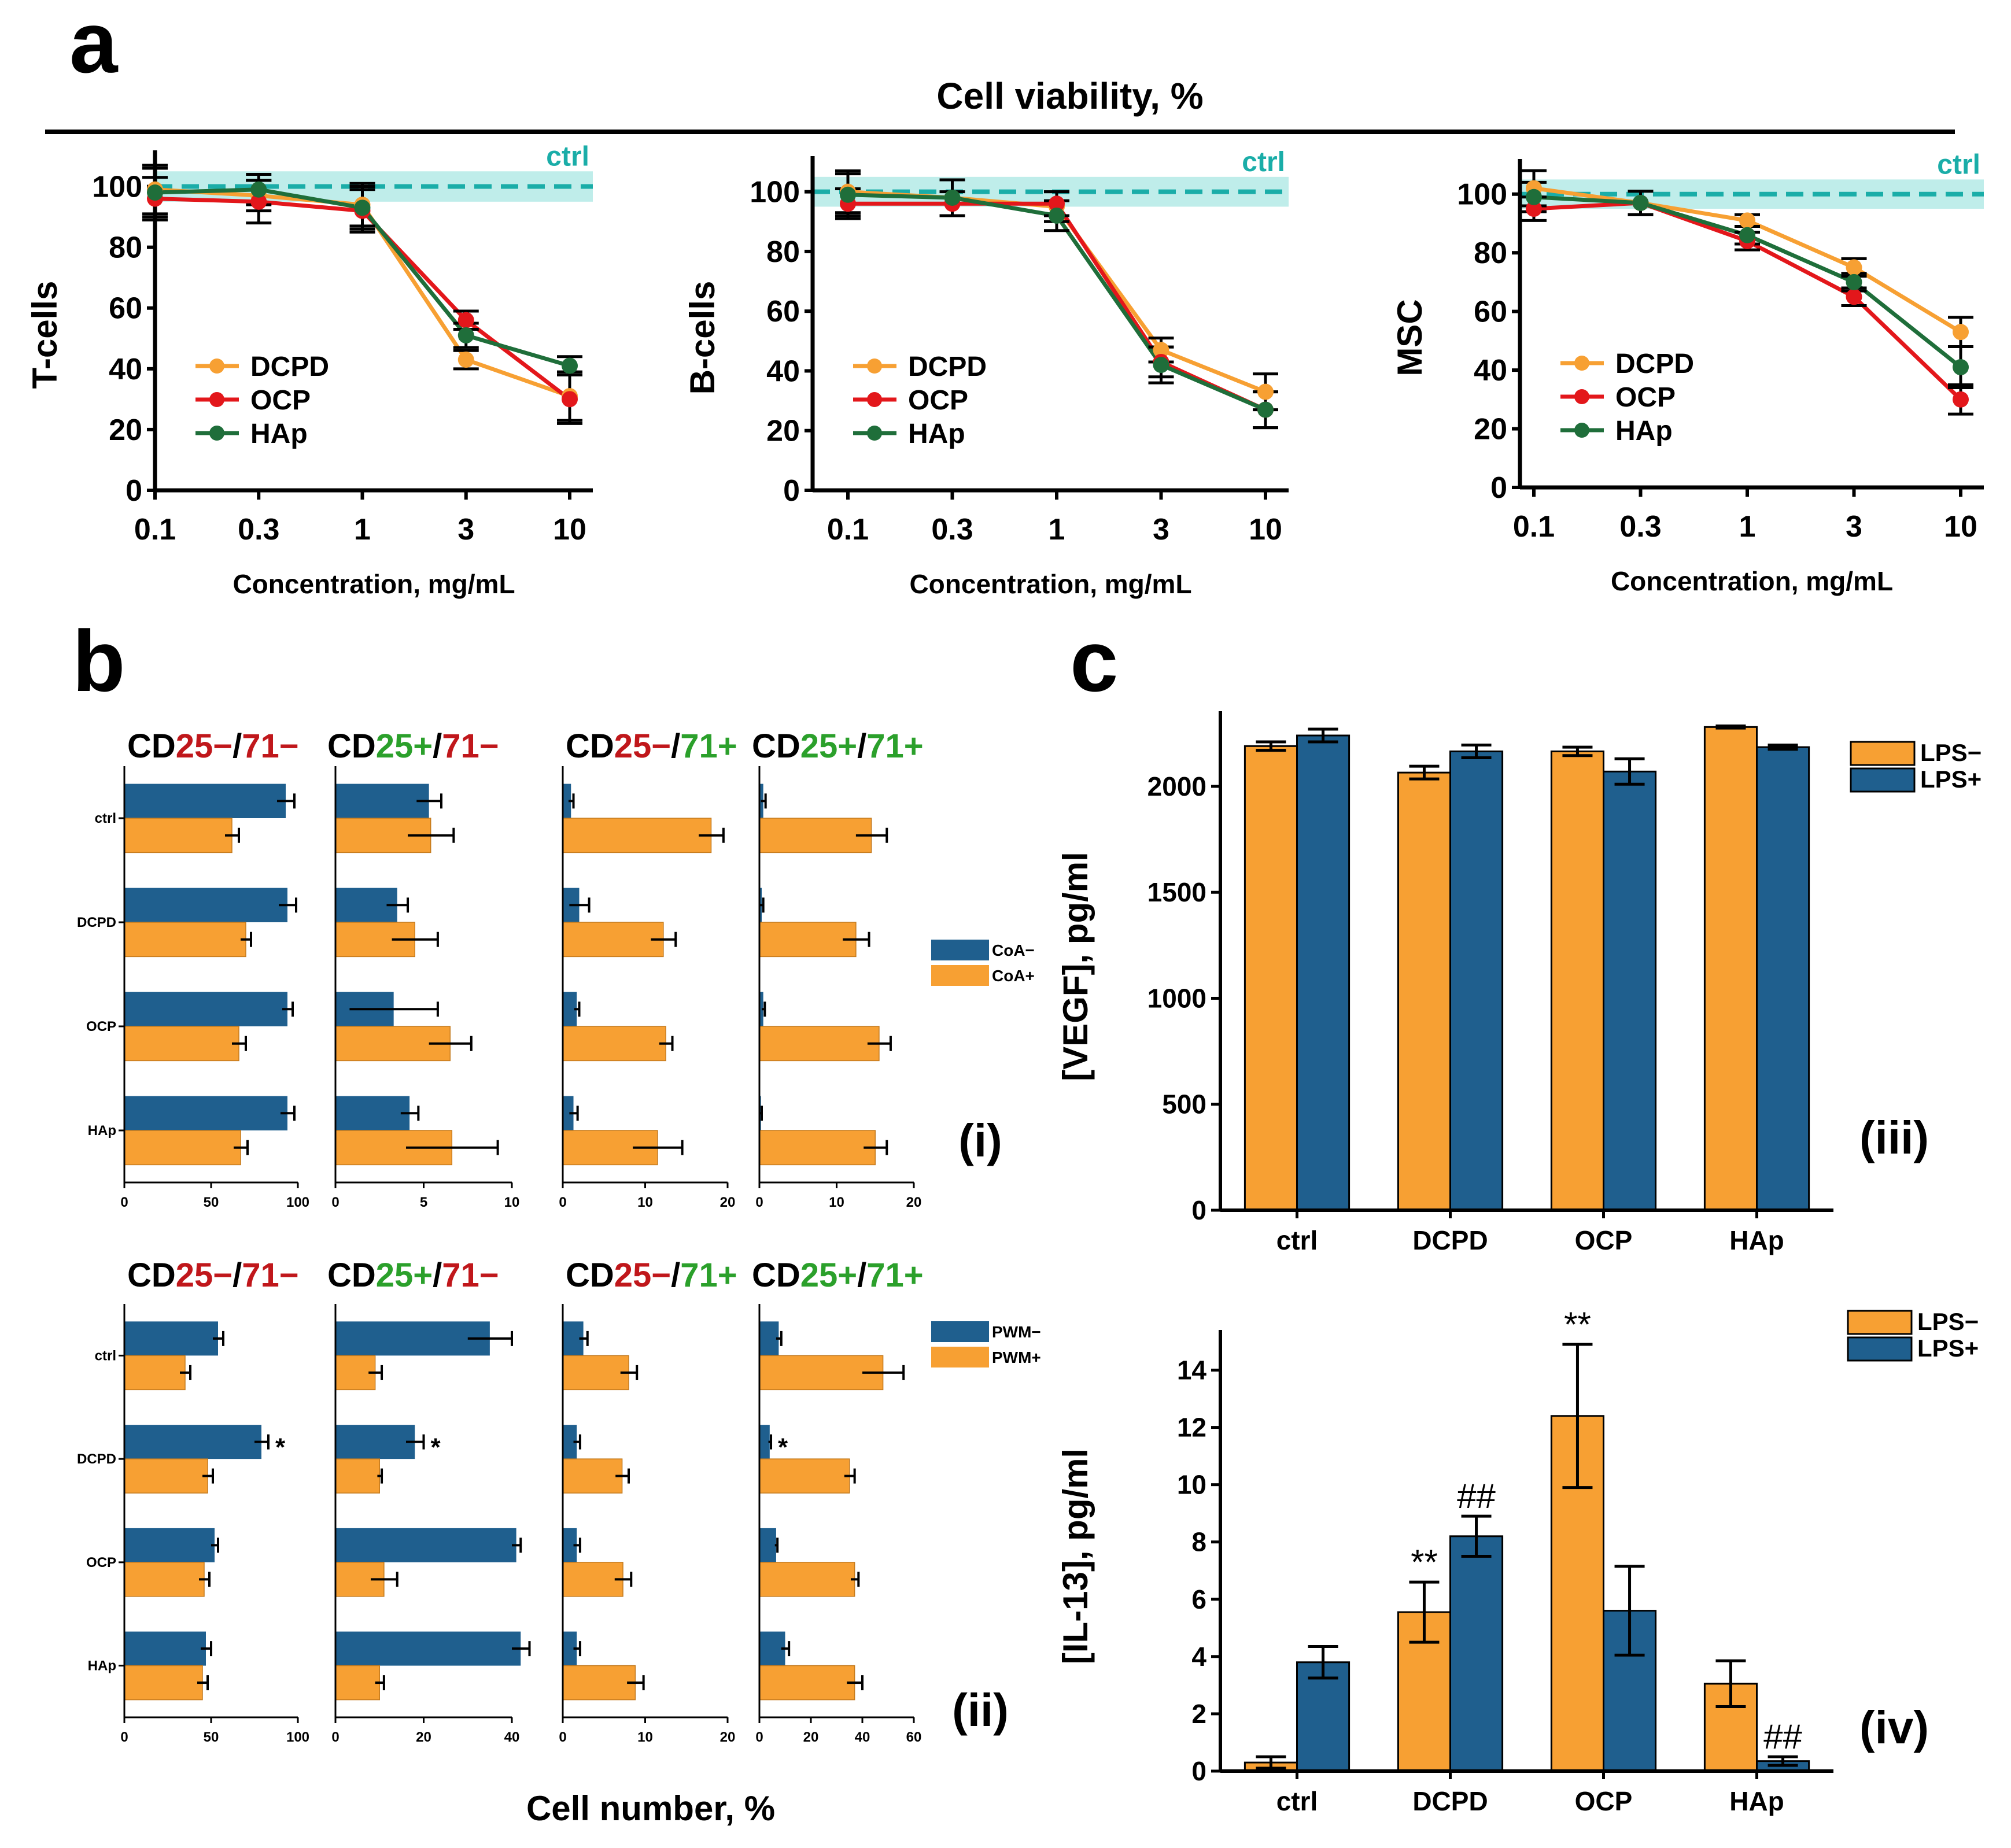 The width and height of the screenshot is (2011, 1848). Describe the element at coordinates (651, 746) in the screenshot. I see `subplot-title: CD25−/71+` at that location.